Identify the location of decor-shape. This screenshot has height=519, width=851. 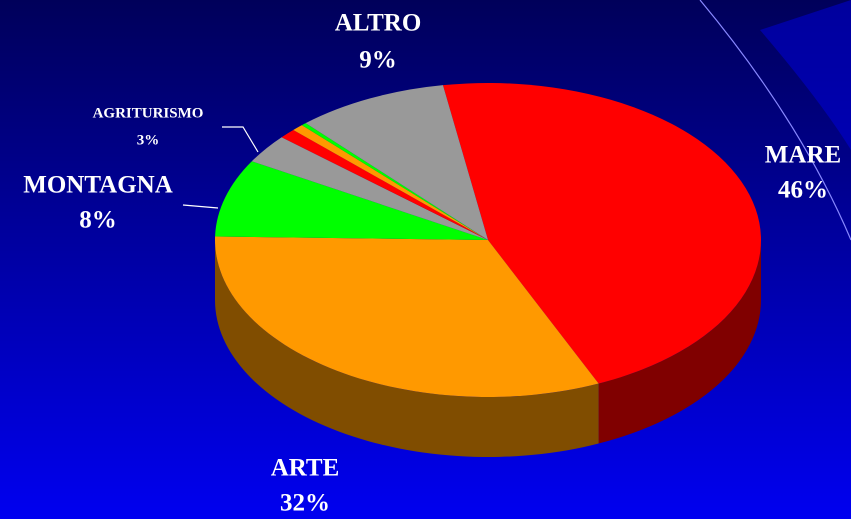
(805, 75).